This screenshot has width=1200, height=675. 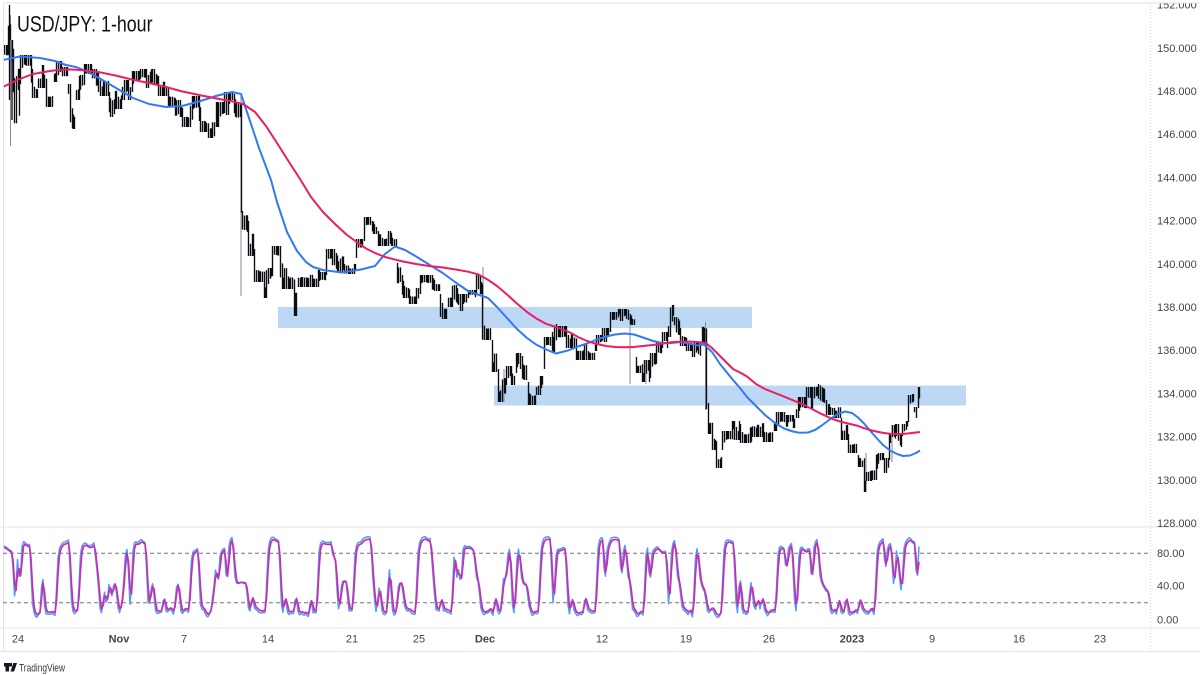 What do you see at coordinates (1100, 640) in the screenshot?
I see `svg-text: 23` at bounding box center [1100, 640].